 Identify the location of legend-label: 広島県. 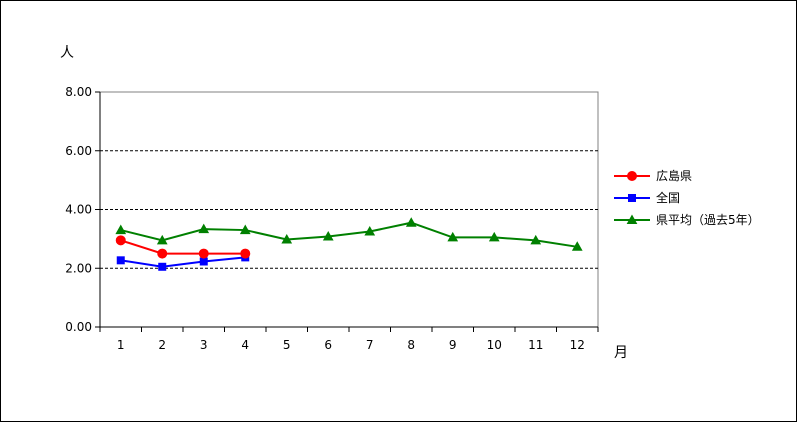
(674, 175).